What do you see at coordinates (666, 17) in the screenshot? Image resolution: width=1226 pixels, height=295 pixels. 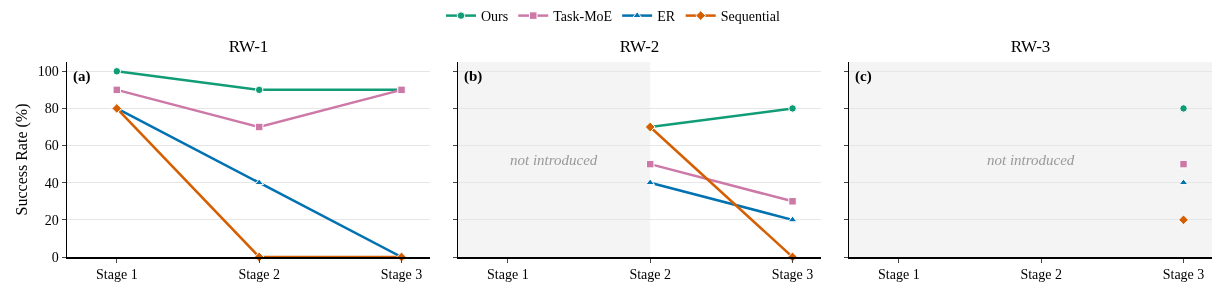 I see `legend-label: ER` at bounding box center [666, 17].